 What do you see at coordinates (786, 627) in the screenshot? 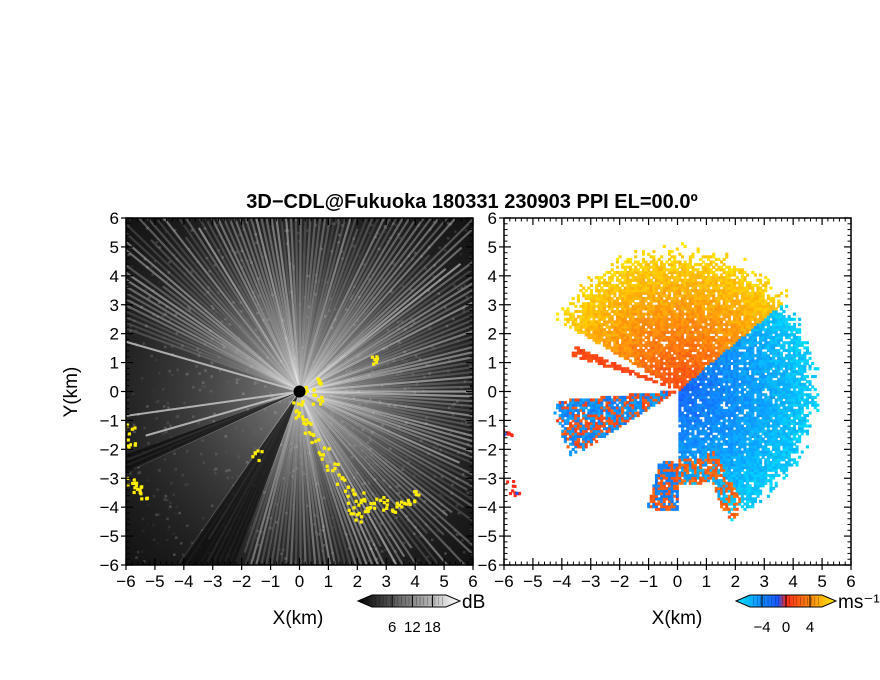
I see `colorbar-tick-label: 0` at bounding box center [786, 627].